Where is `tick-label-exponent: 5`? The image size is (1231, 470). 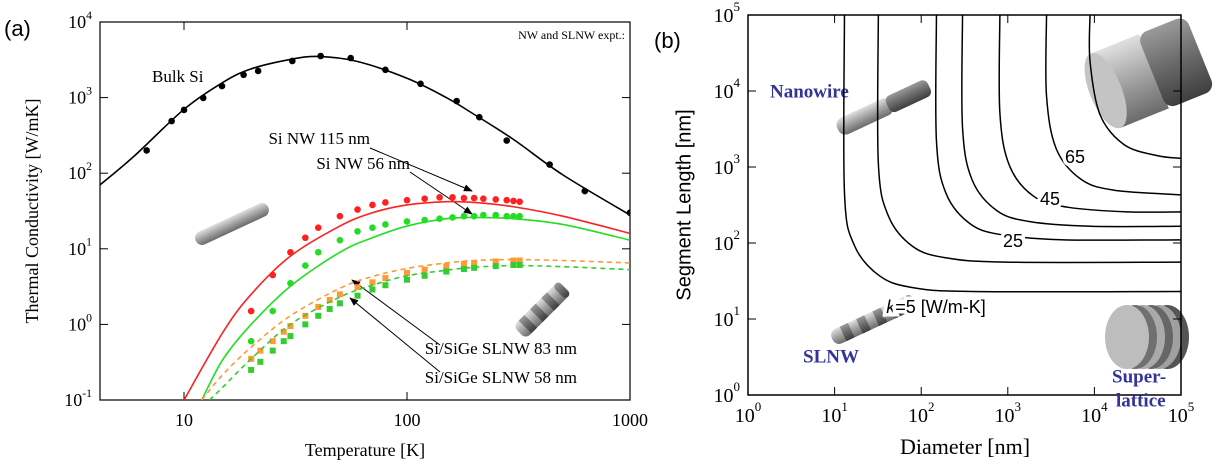 tick-label-exponent: 5 is located at coordinates (737, 7).